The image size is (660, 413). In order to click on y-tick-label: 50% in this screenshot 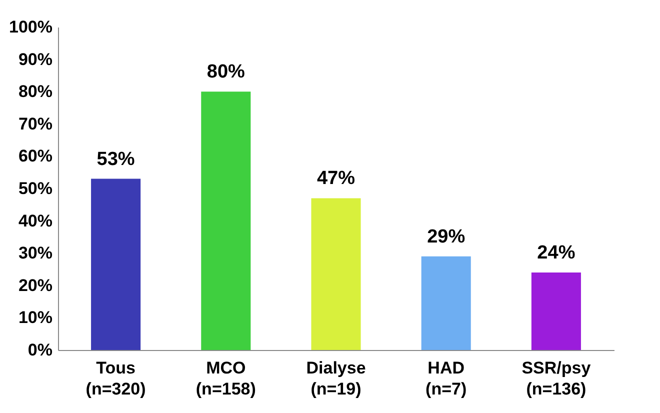, I will do `click(35, 188)`.